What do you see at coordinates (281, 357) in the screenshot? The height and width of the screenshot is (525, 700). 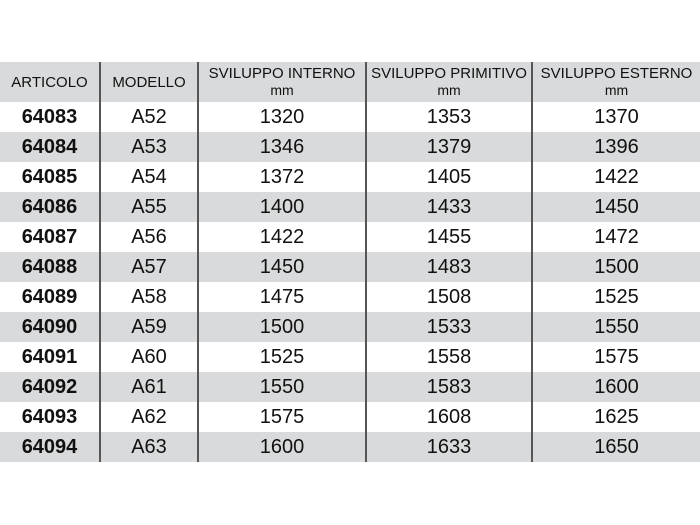 I see `sviluppo-interno-cell: 1525` at bounding box center [281, 357].